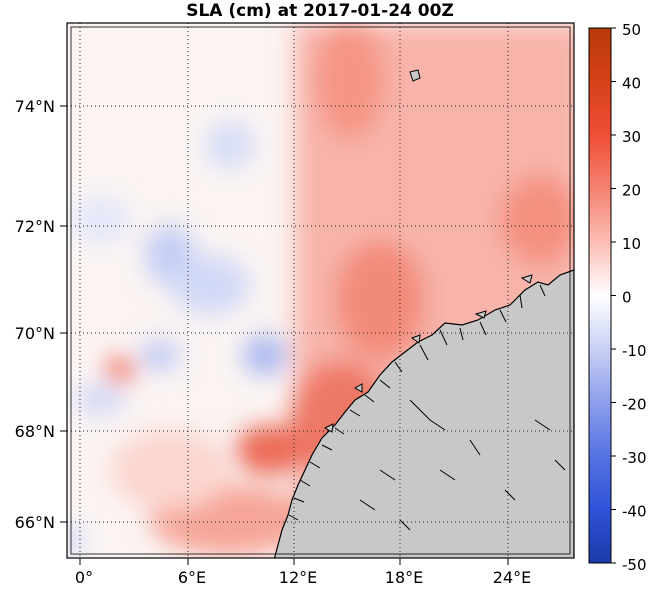 The height and width of the screenshot is (592, 659). Describe the element at coordinates (600, 295) in the screenshot. I see `colorbar` at that location.